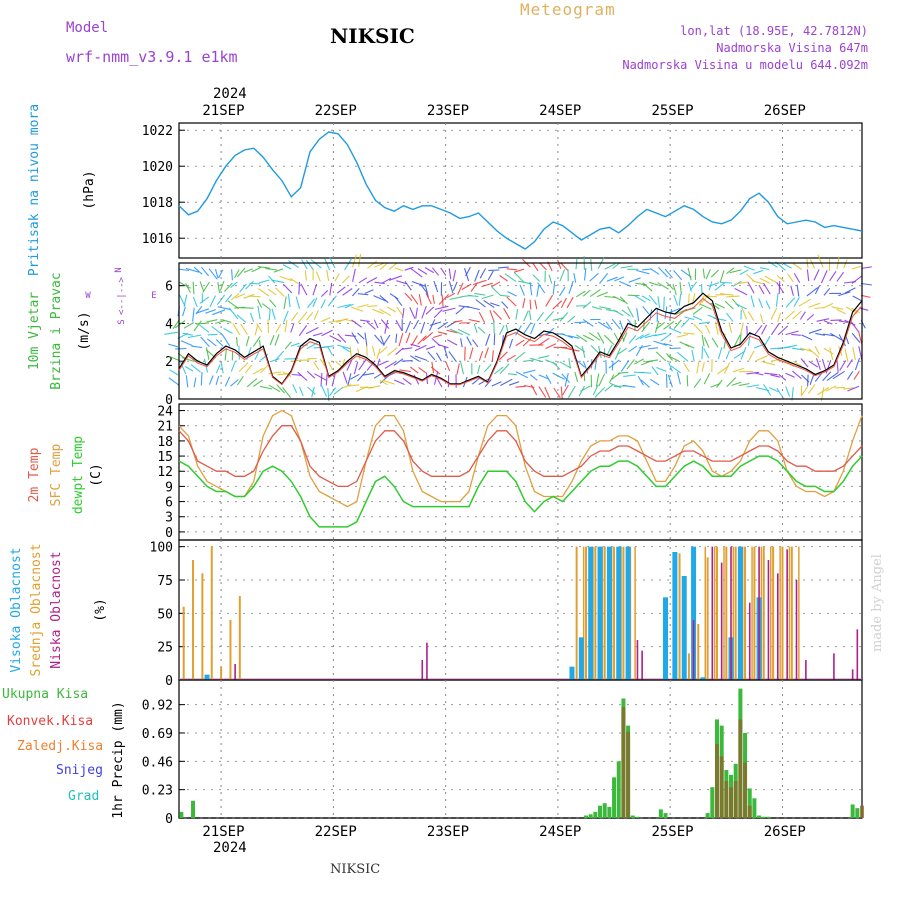 Image resolution: width=900 pixels, height=900 pixels. I want to click on day-label-bottom: 24SEP, so click(560, 832).